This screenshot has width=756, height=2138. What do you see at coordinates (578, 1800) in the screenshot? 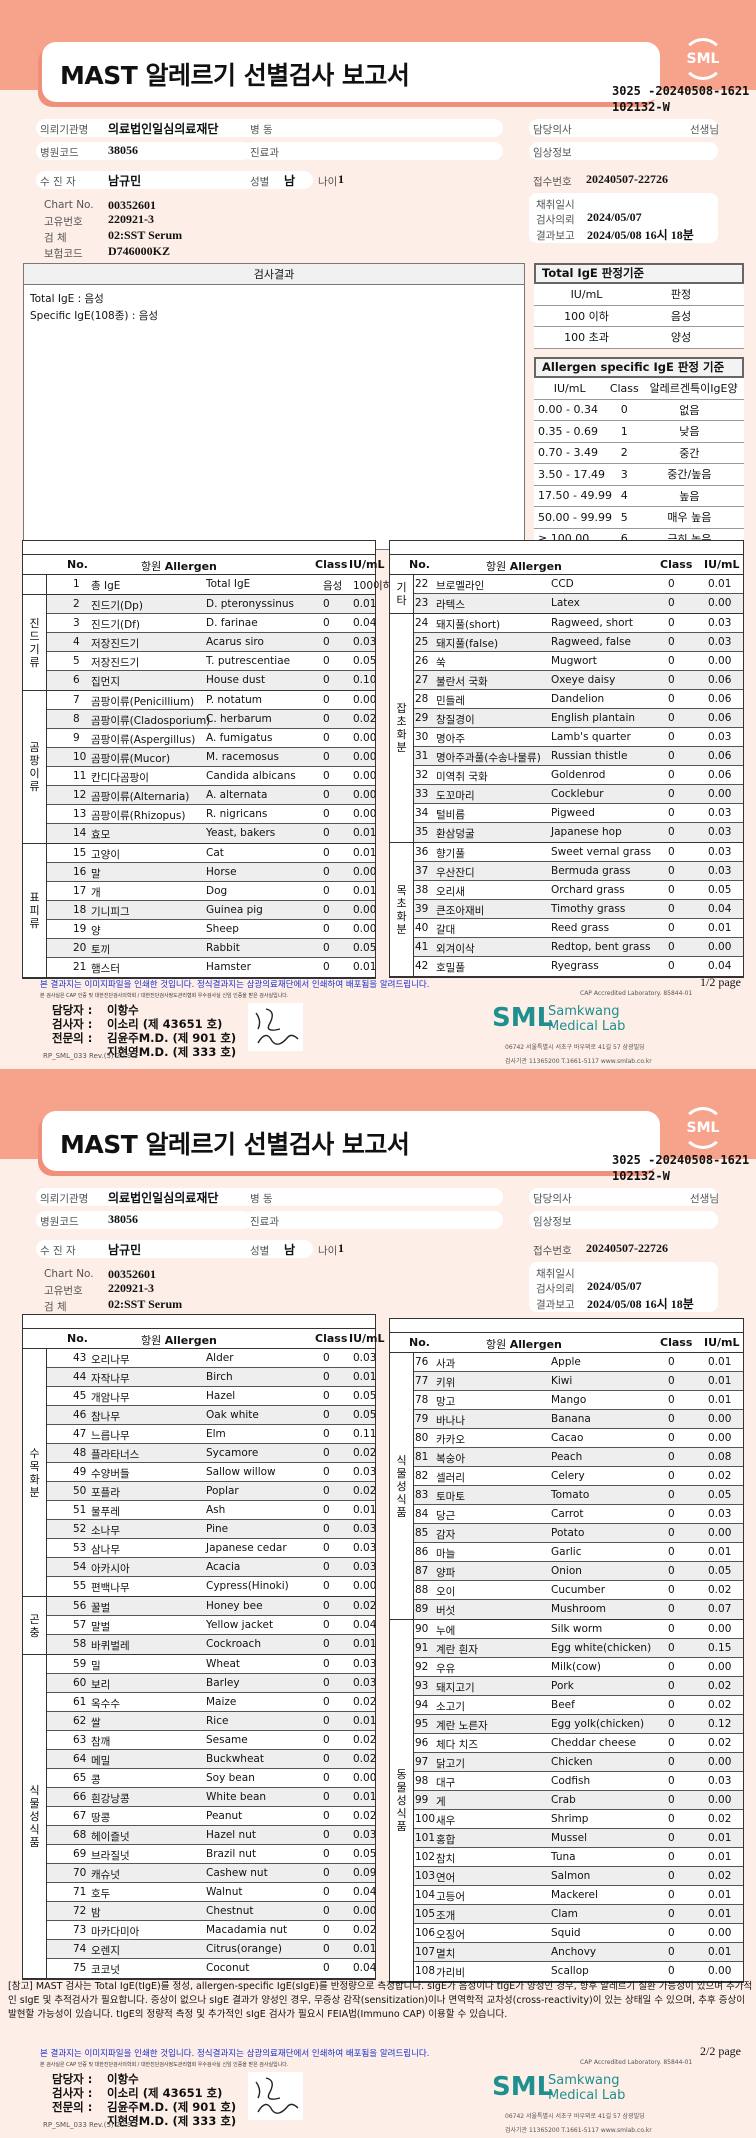
I see `table-row: 99 게 Crab 0 0.00` at bounding box center [578, 1800].